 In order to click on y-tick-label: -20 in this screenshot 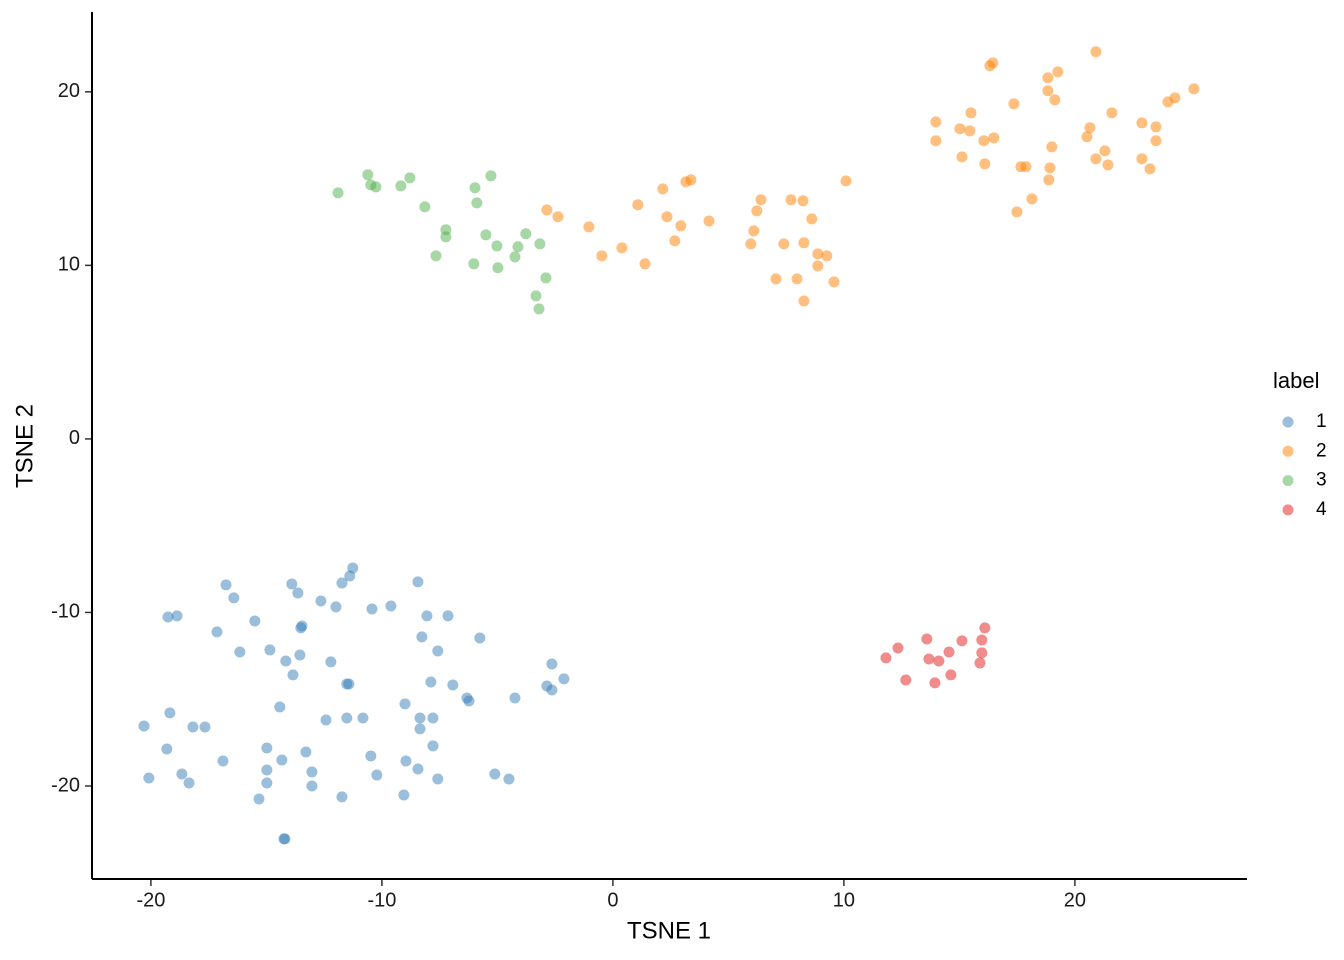, I will do `click(65, 785)`.